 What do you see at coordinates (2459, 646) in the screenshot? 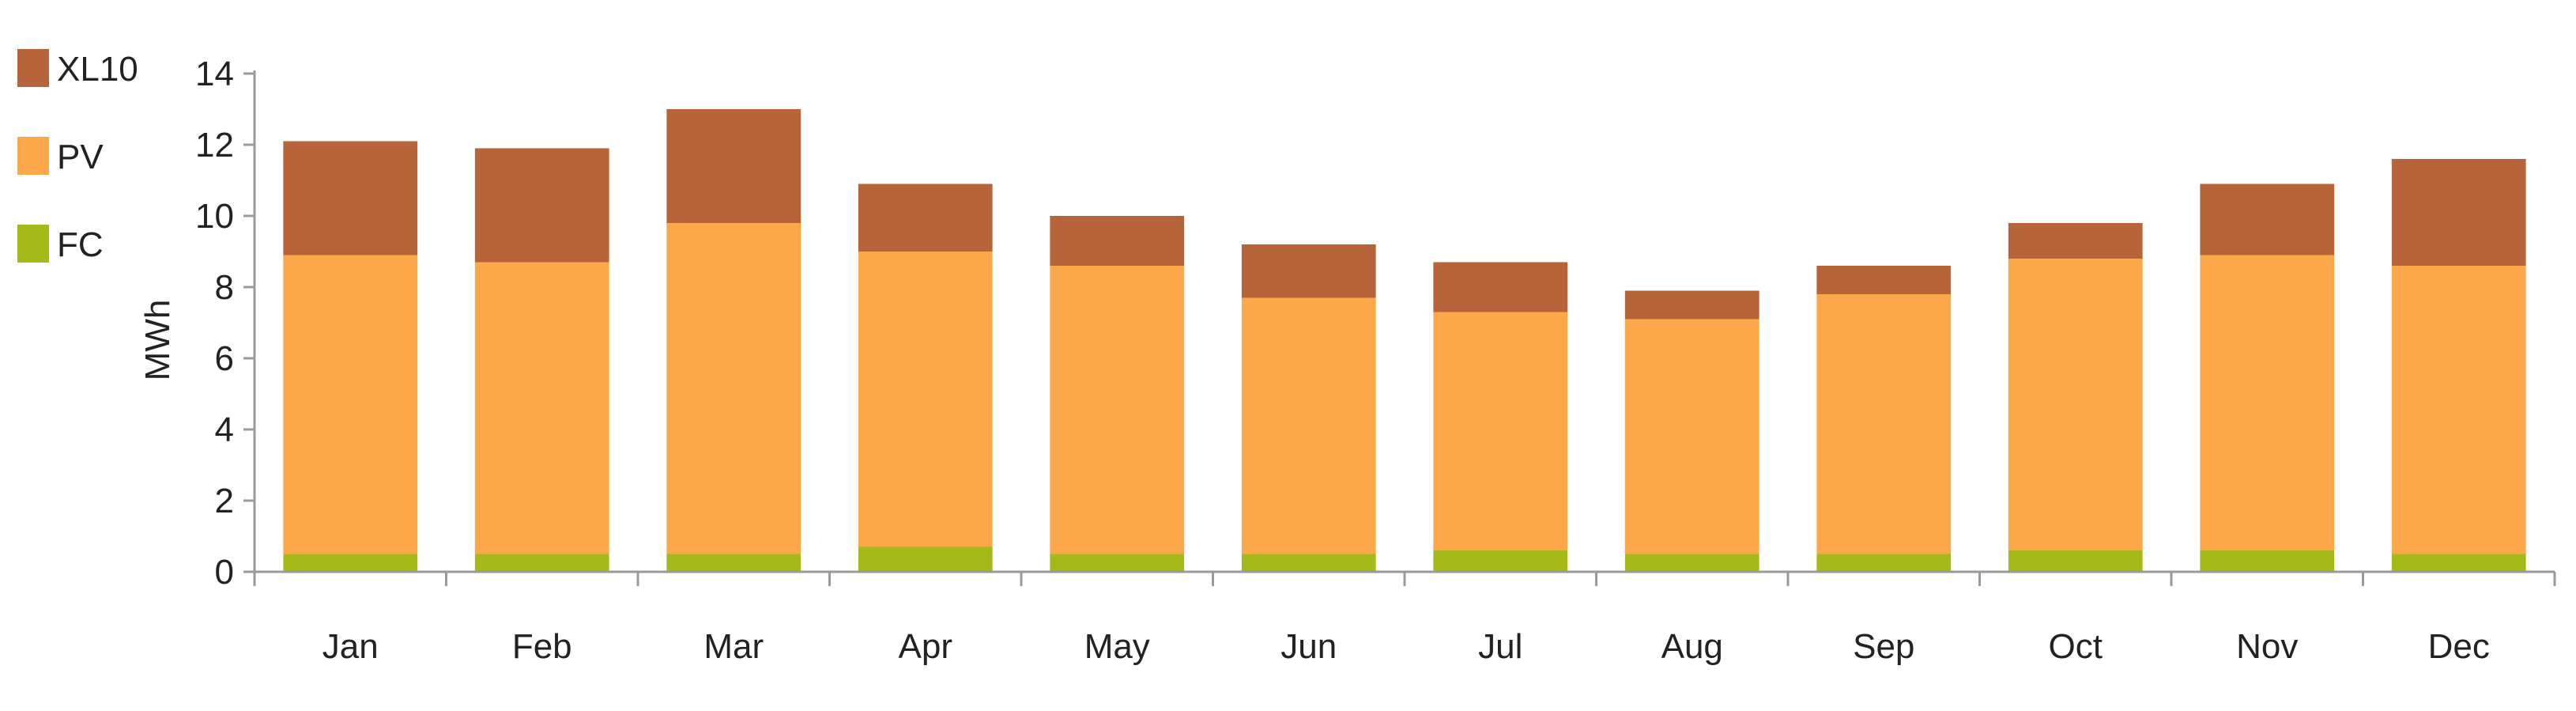
I see `x-tick-label: Dec` at bounding box center [2459, 646].